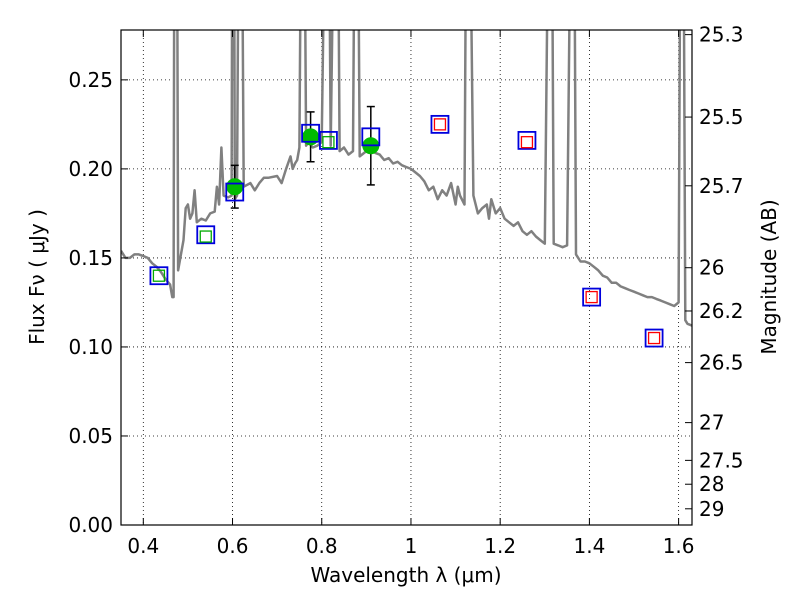 Image resolution: width=800 pixels, height=600 pixels. Describe the element at coordinates (143, 546) in the screenshot. I see `x-tick-label: 0.4` at that location.